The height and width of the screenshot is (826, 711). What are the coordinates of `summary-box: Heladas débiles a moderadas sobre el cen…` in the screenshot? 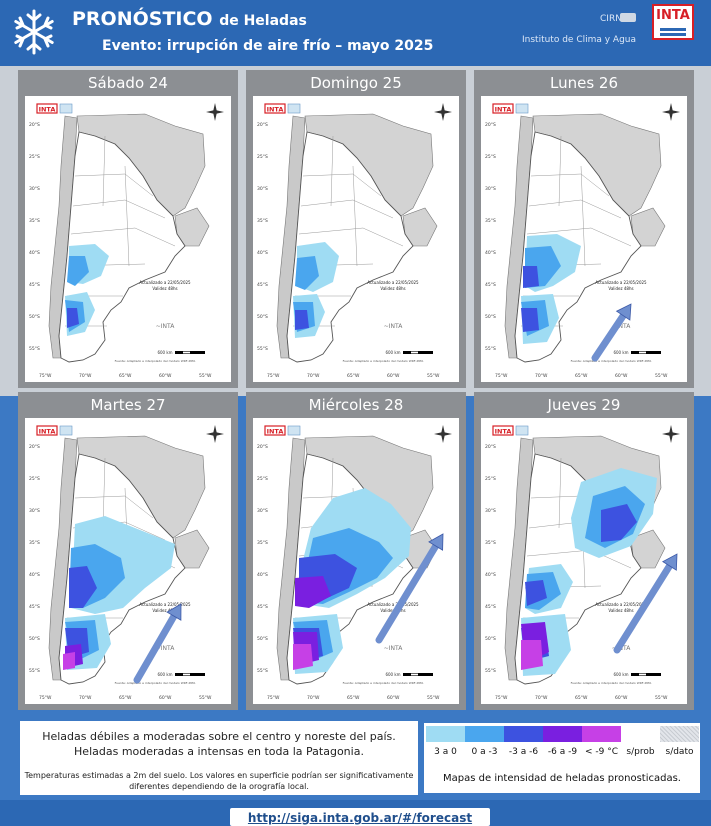 It's located at (219, 758).